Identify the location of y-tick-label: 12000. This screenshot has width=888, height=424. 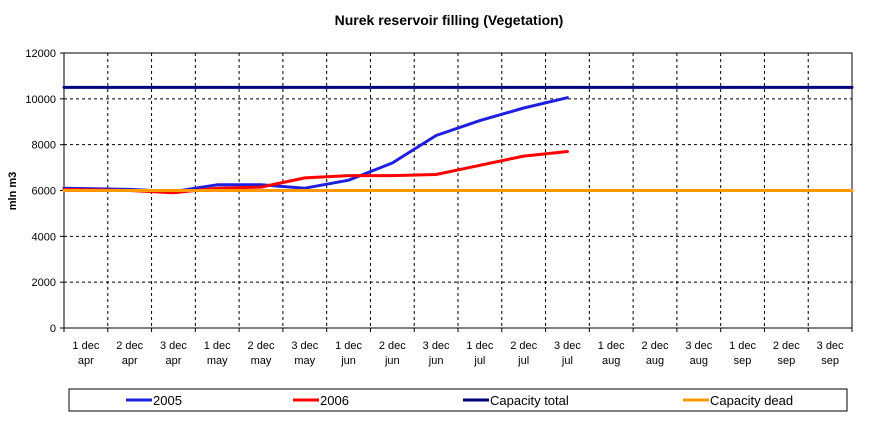
(40, 54).